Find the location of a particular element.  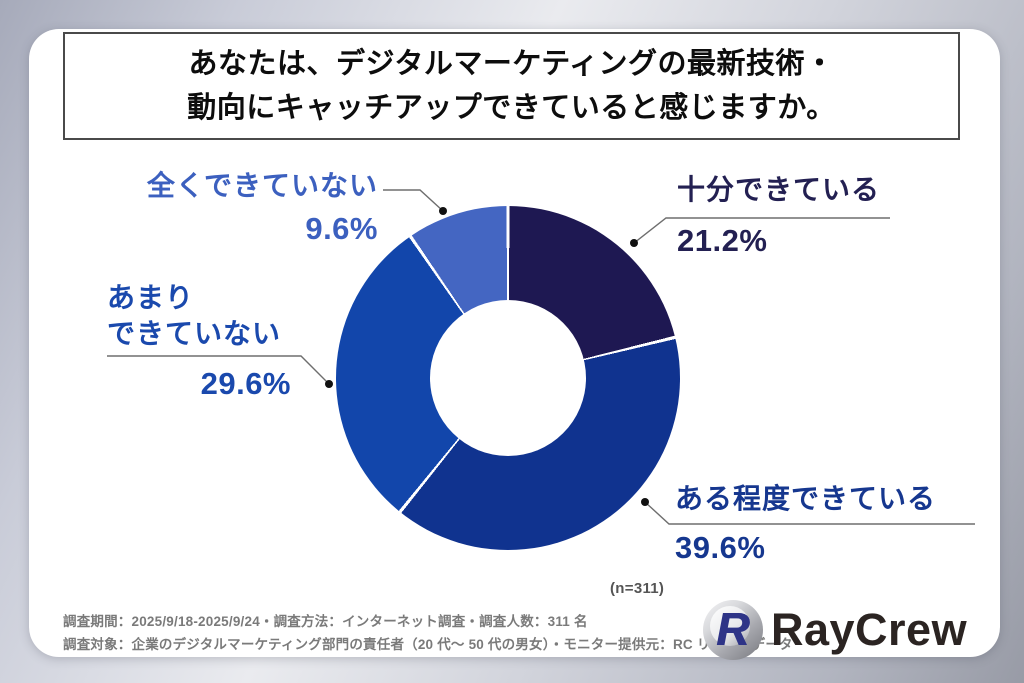

logo-mark-letter: R is located at coordinates (733, 629).